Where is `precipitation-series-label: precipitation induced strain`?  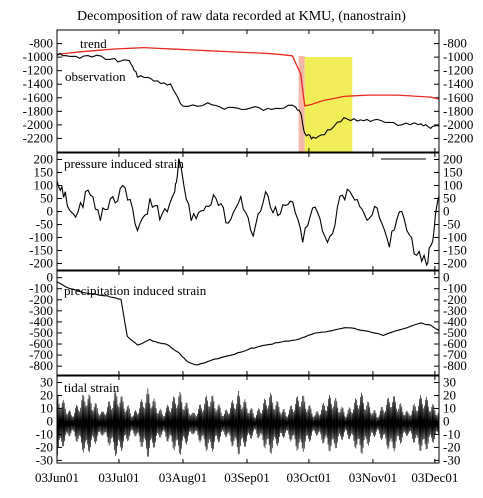
precipitation-series-label: precipitation induced strain is located at coordinates (135, 290).